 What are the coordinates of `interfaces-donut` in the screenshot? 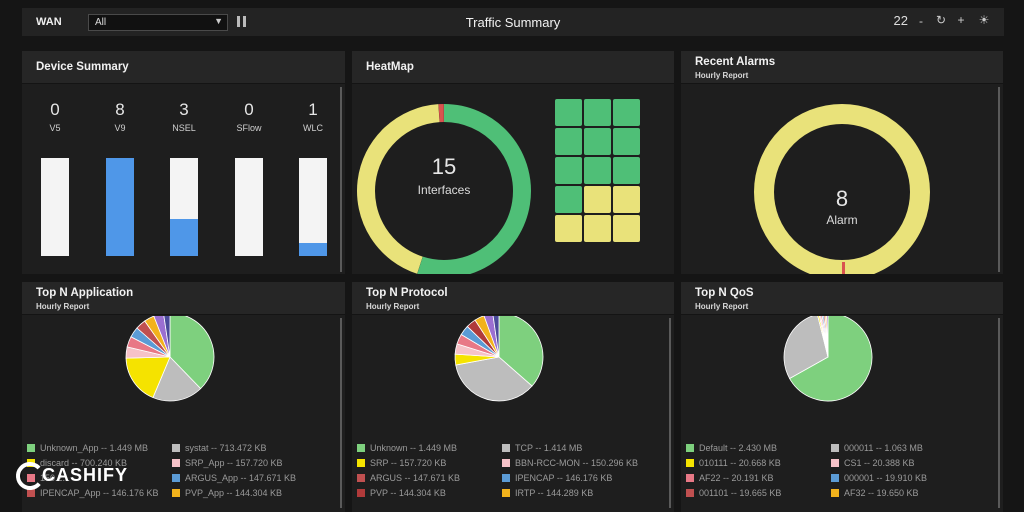 It's located at (513, 162).